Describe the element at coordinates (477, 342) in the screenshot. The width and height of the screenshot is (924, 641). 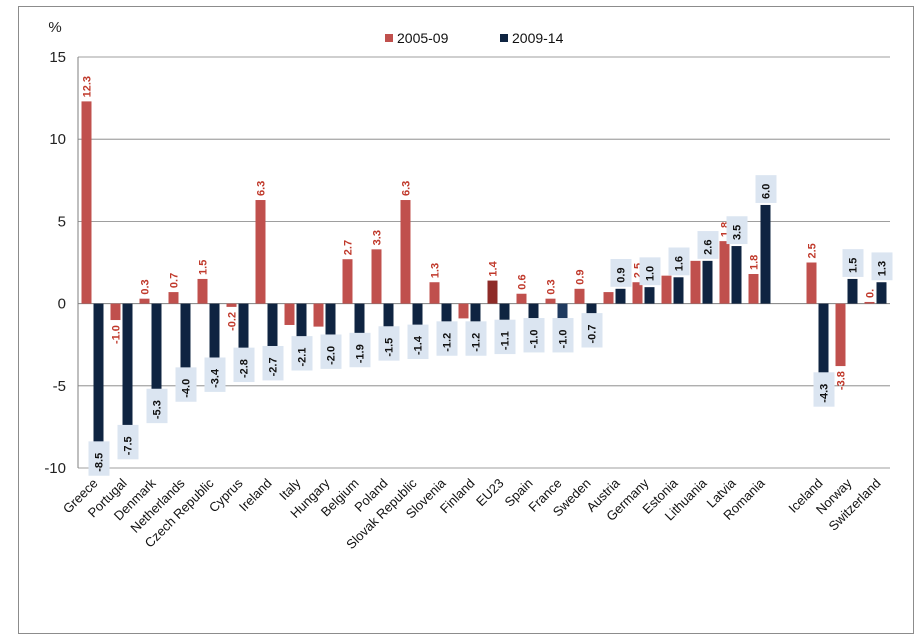
I see `data-label-2009-14: -1.2` at that location.